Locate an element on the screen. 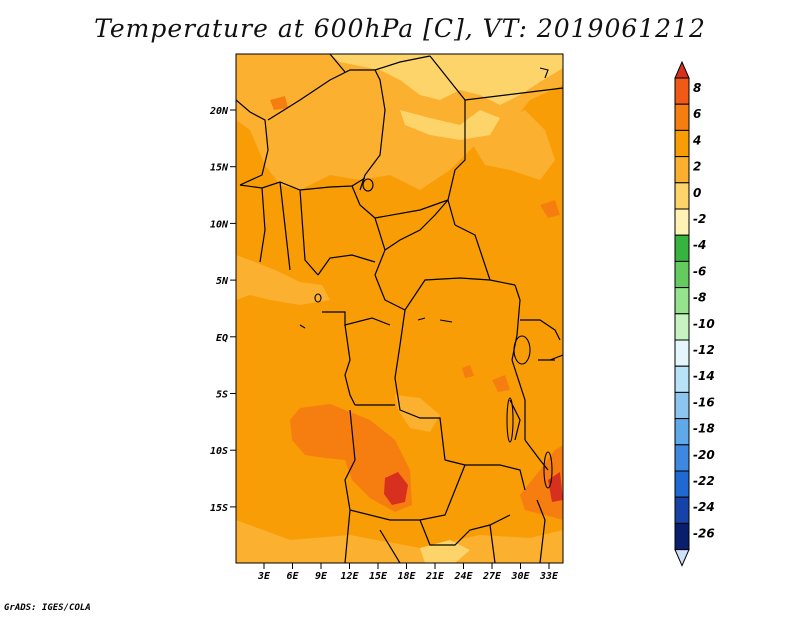  field-4-6-patch3 is located at coordinates (550, 209).